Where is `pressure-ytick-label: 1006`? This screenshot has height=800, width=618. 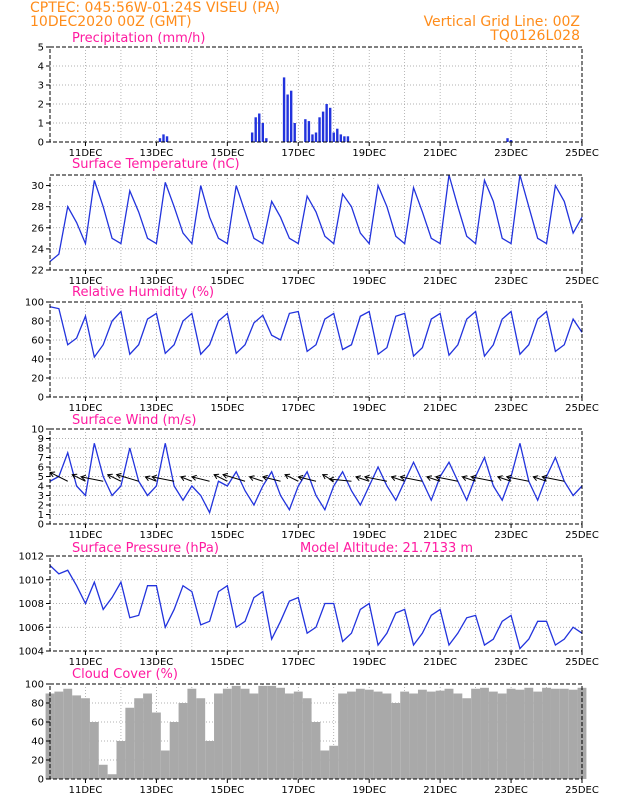 pressure-ytick-label: 1006 is located at coordinates (31, 628).